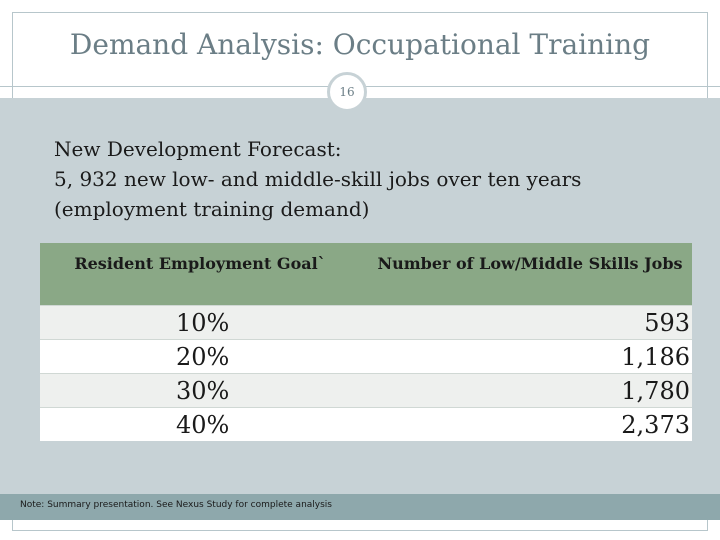  Describe the element at coordinates (530, 263) in the screenshot. I see `header-jobs: Number of Low/Middle Skills Jobs` at that location.